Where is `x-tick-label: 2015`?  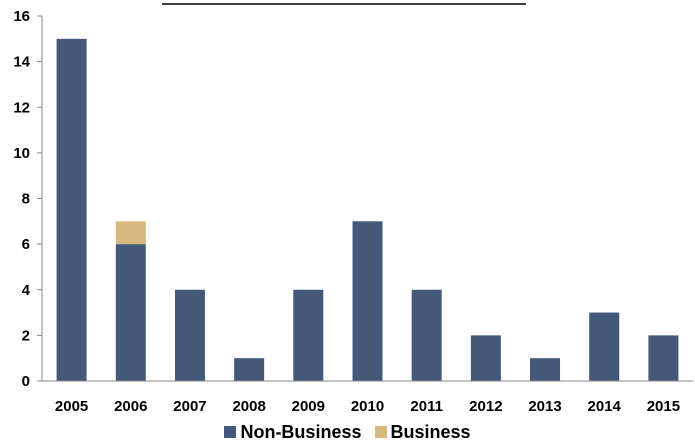 x-tick-label: 2015 is located at coordinates (663, 406).